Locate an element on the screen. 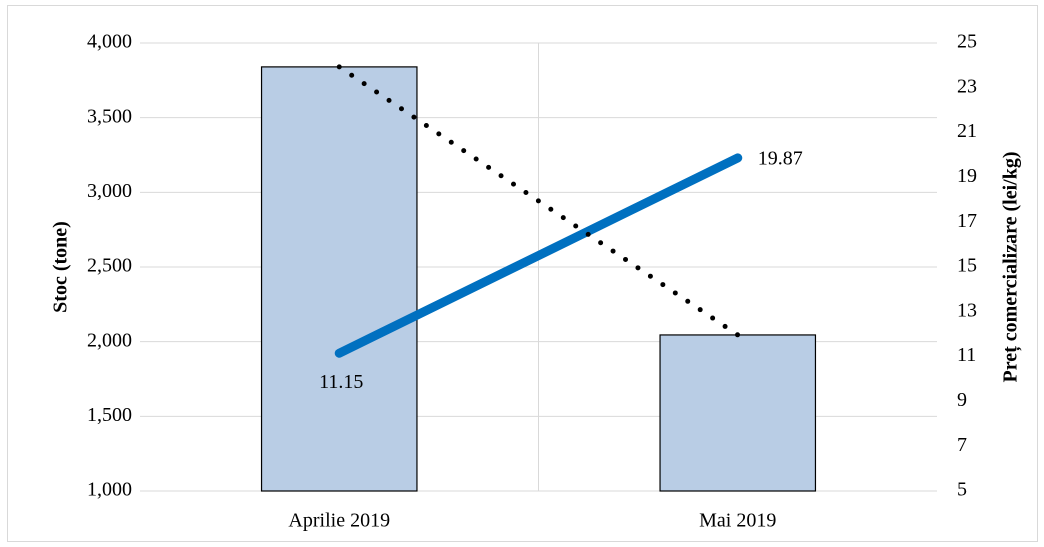  y2-tick-label: 19 is located at coordinates (967, 176).